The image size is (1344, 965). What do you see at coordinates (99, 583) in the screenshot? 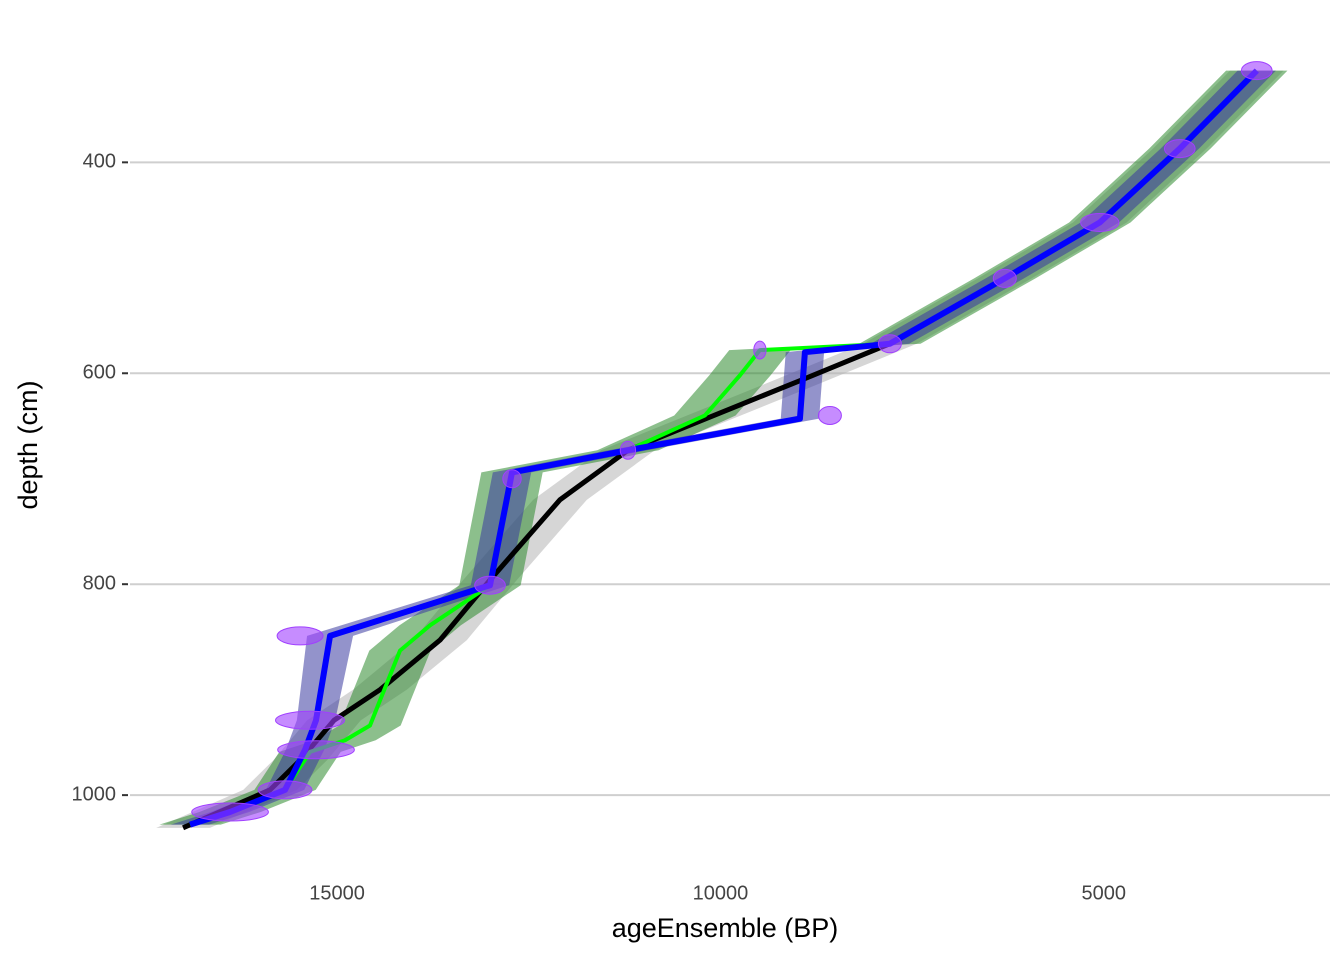
I see `y-tick-label: 800` at bounding box center [99, 583].